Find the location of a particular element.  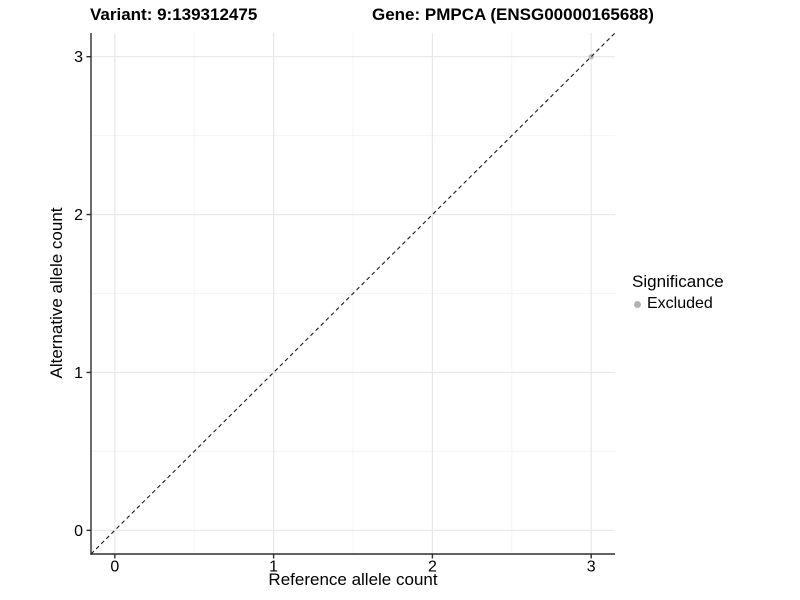

legend-item-label: Excluded is located at coordinates (680, 303).